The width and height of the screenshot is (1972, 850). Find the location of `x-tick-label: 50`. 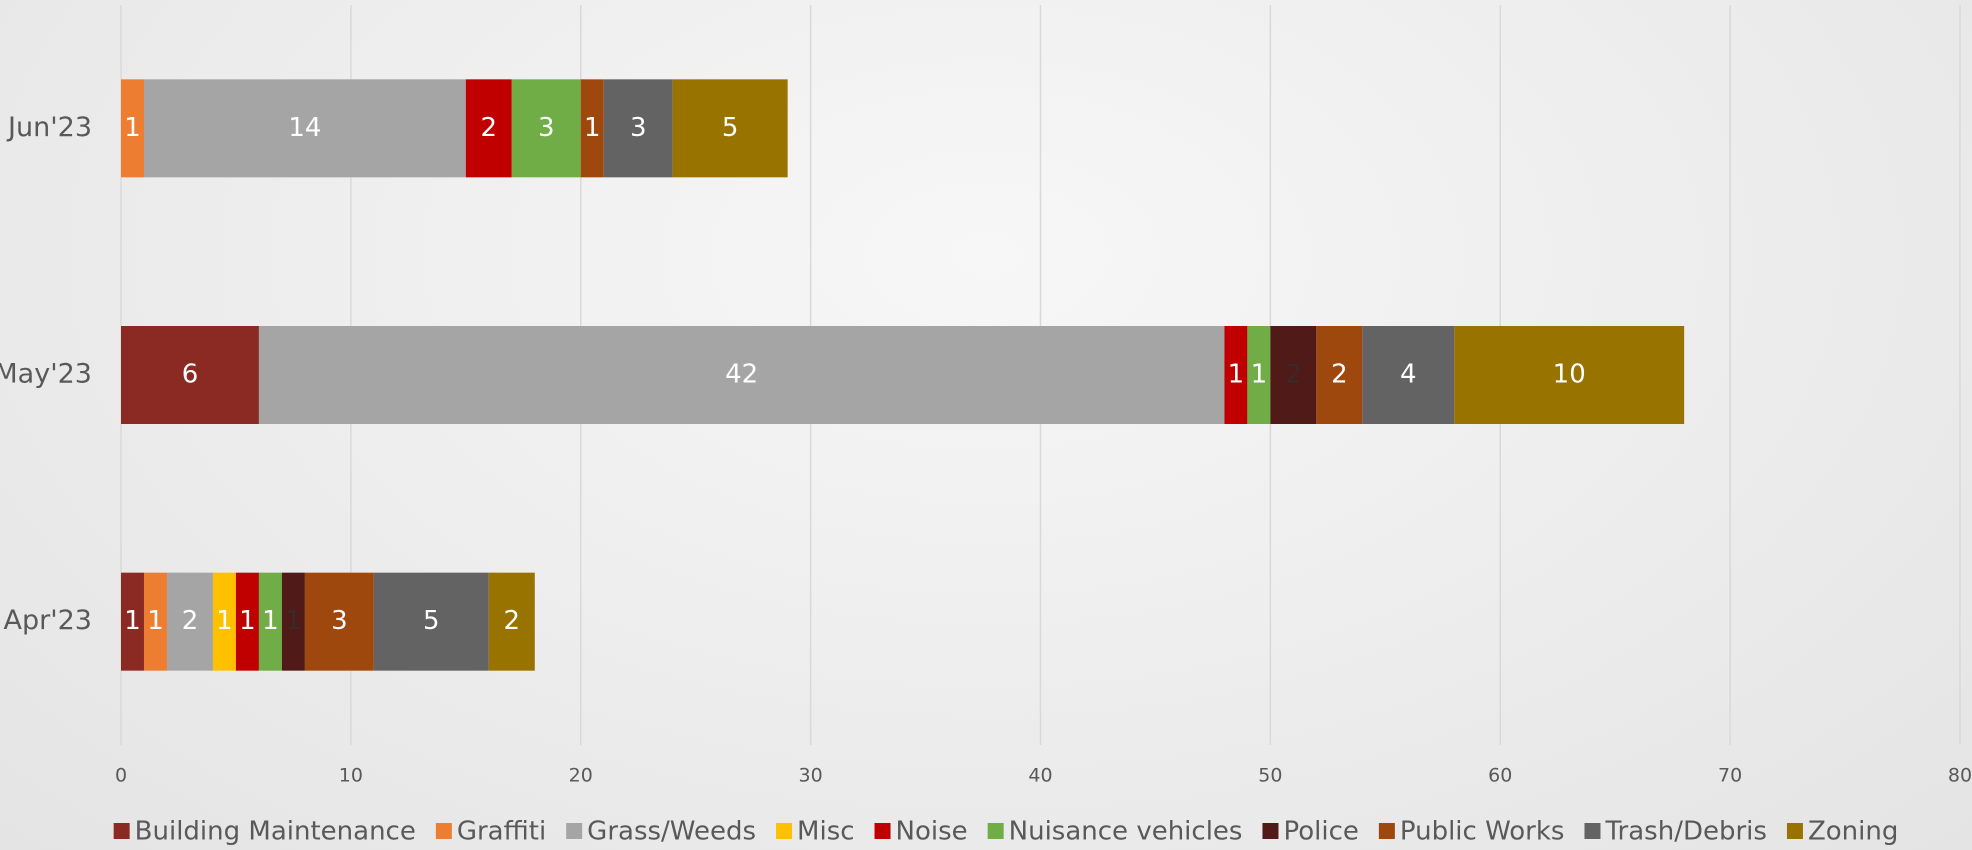

x-tick-label: 50 is located at coordinates (1270, 776).